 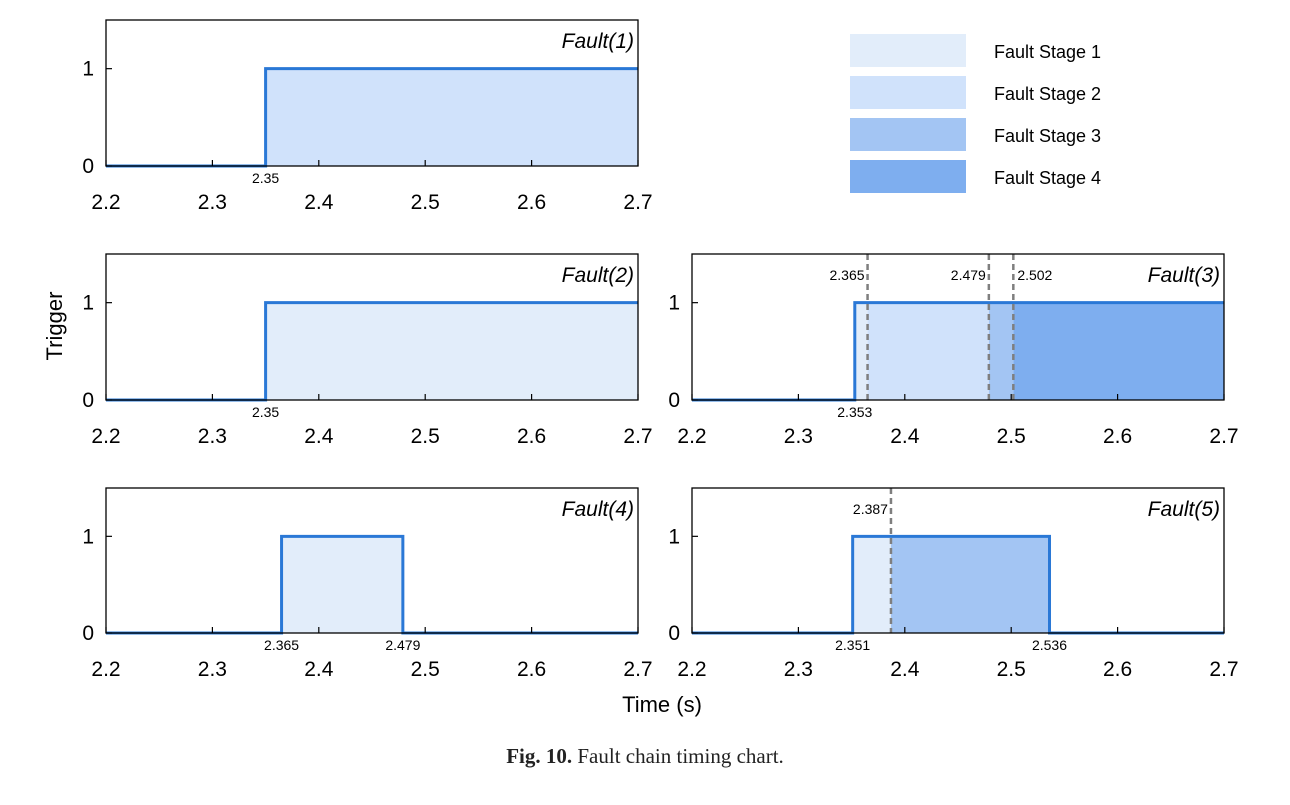 I want to click on fault-2-x-tick-label: 2.2, so click(x=105, y=436).